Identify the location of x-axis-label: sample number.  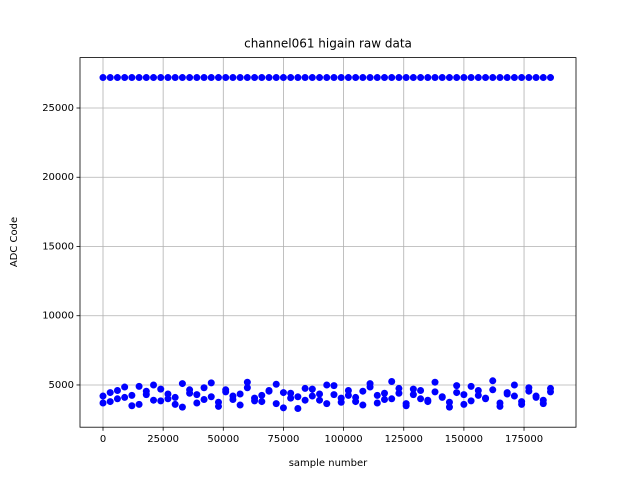
(328, 463).